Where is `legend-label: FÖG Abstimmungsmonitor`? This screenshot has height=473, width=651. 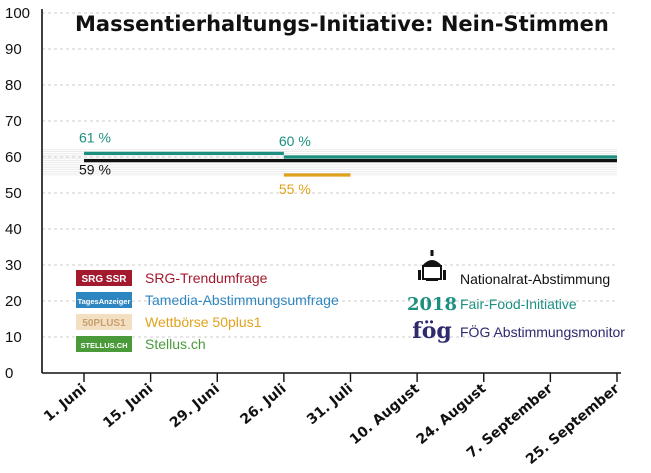 legend-label: FÖG Abstimmungsmonitor is located at coordinates (542, 331).